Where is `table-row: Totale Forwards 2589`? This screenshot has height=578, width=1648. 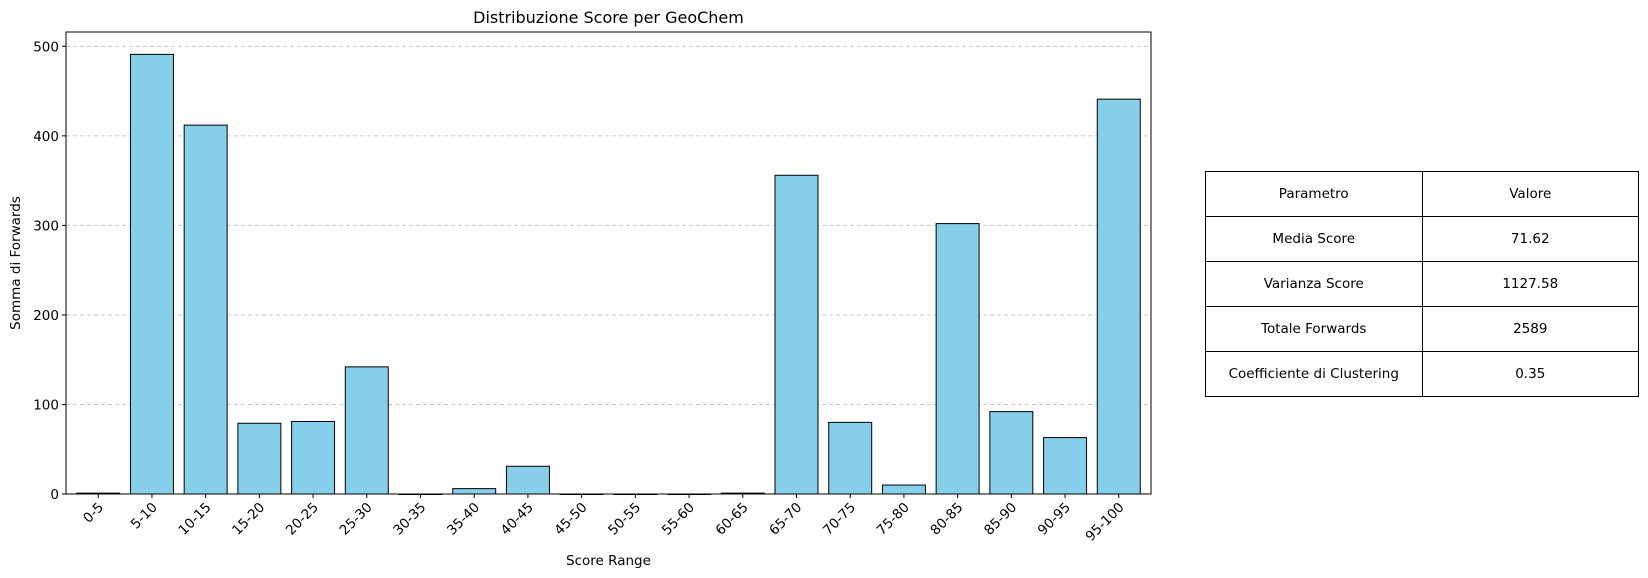 table-row: Totale Forwards 2589 is located at coordinates (1422, 329).